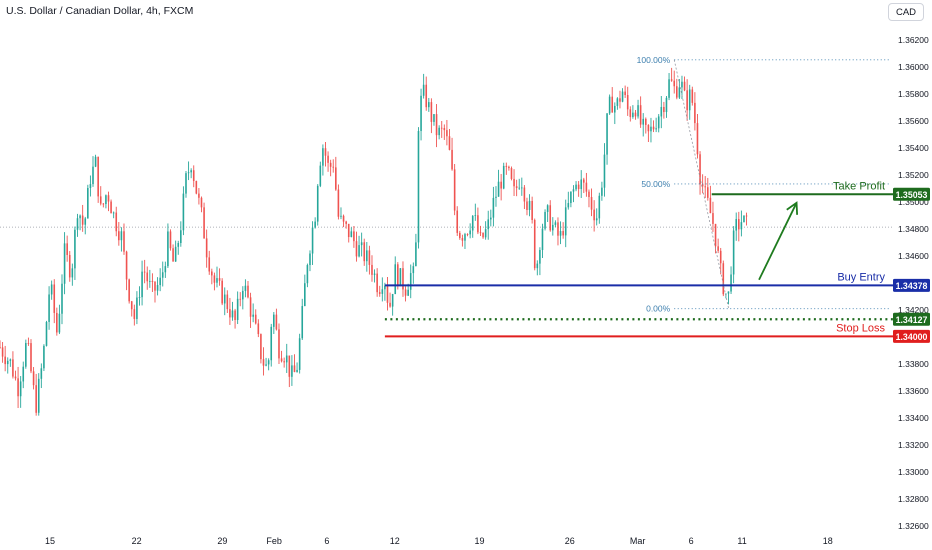  I want to click on time-tick-label: 18, so click(828, 541).